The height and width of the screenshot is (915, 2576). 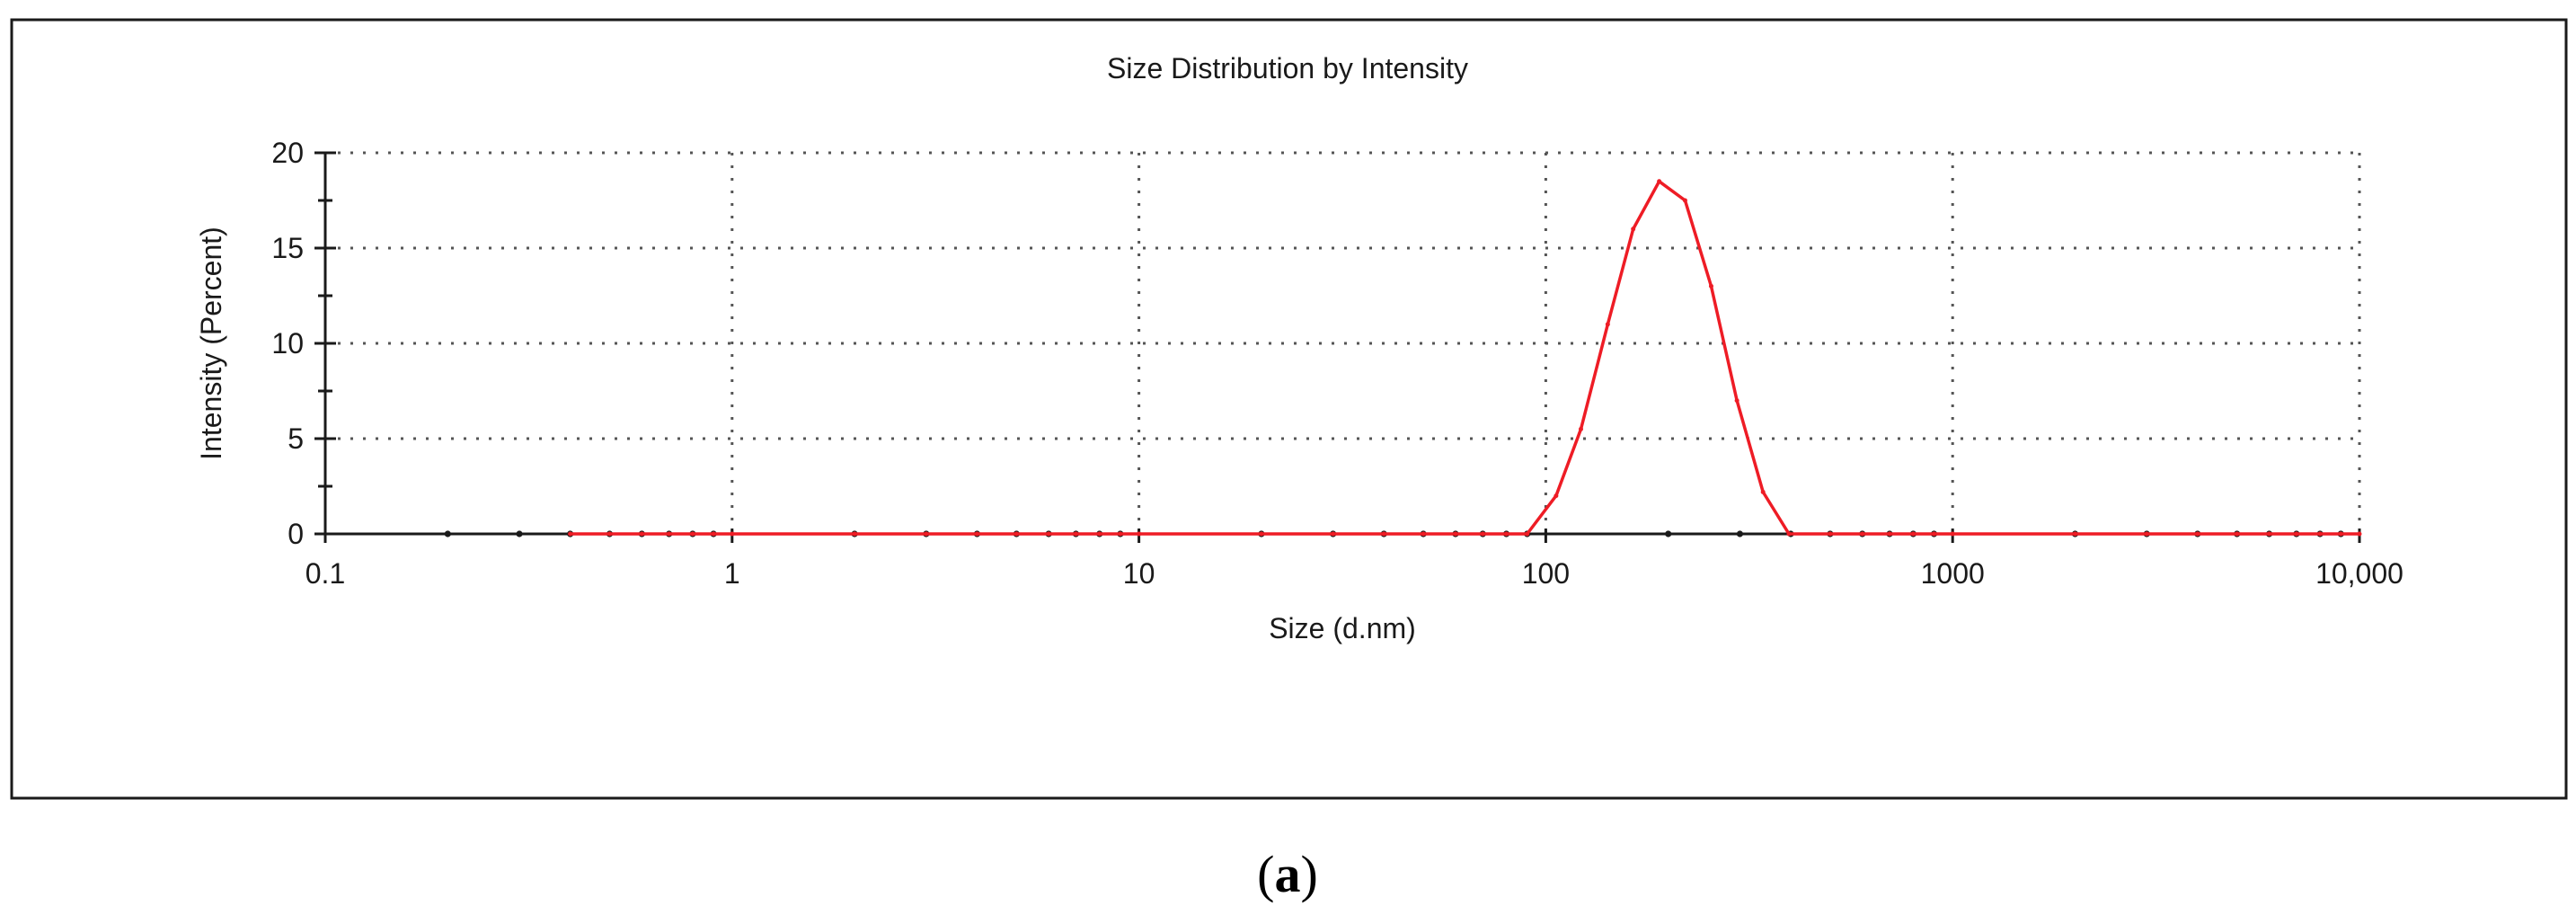 I want to click on figure-caption: (a), so click(x=1288, y=874).